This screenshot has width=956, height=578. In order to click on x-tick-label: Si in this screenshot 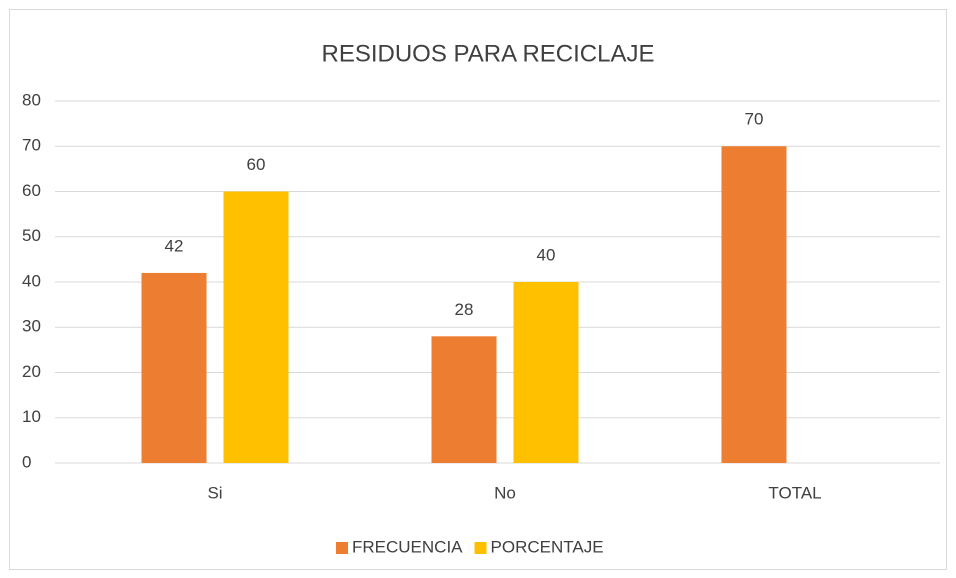, I will do `click(214, 492)`.